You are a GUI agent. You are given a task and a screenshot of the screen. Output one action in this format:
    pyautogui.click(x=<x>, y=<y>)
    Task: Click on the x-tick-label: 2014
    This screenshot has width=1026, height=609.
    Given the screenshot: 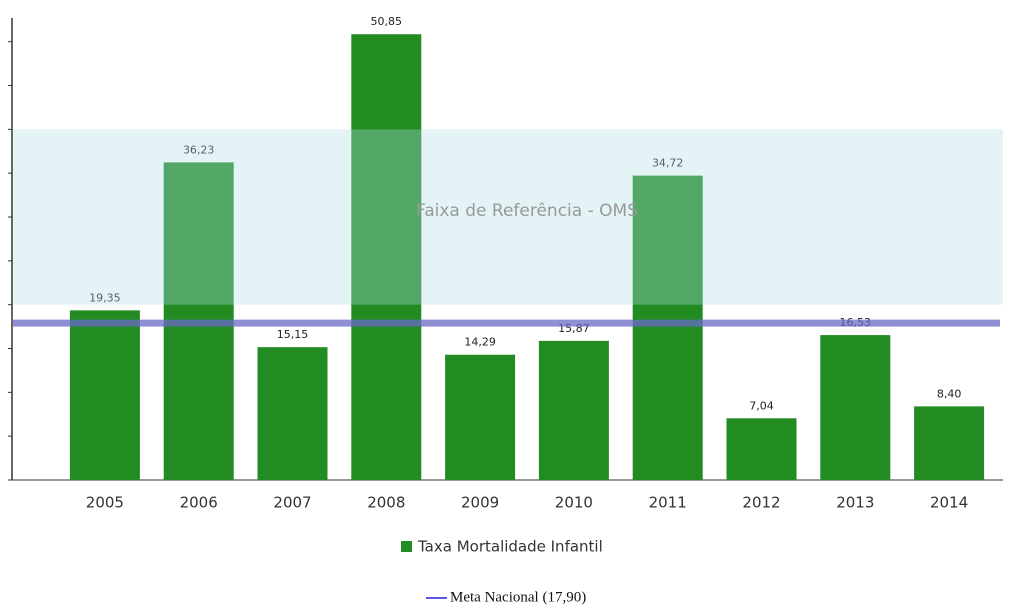 What is the action you would take?
    pyautogui.click(x=949, y=503)
    